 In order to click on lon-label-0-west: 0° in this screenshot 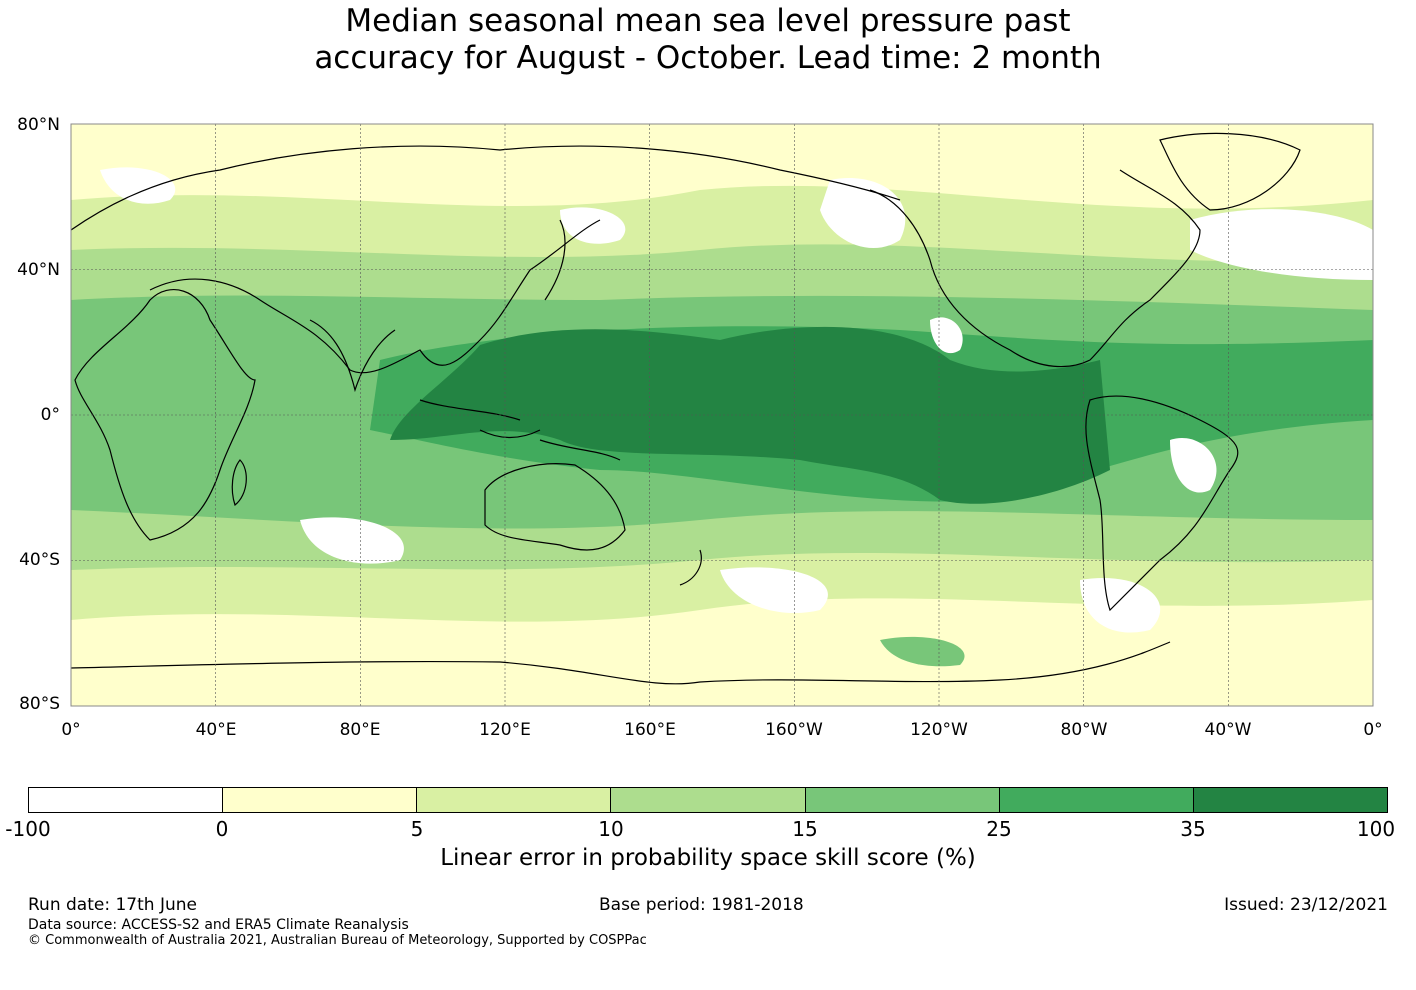, I will do `click(71, 730)`.